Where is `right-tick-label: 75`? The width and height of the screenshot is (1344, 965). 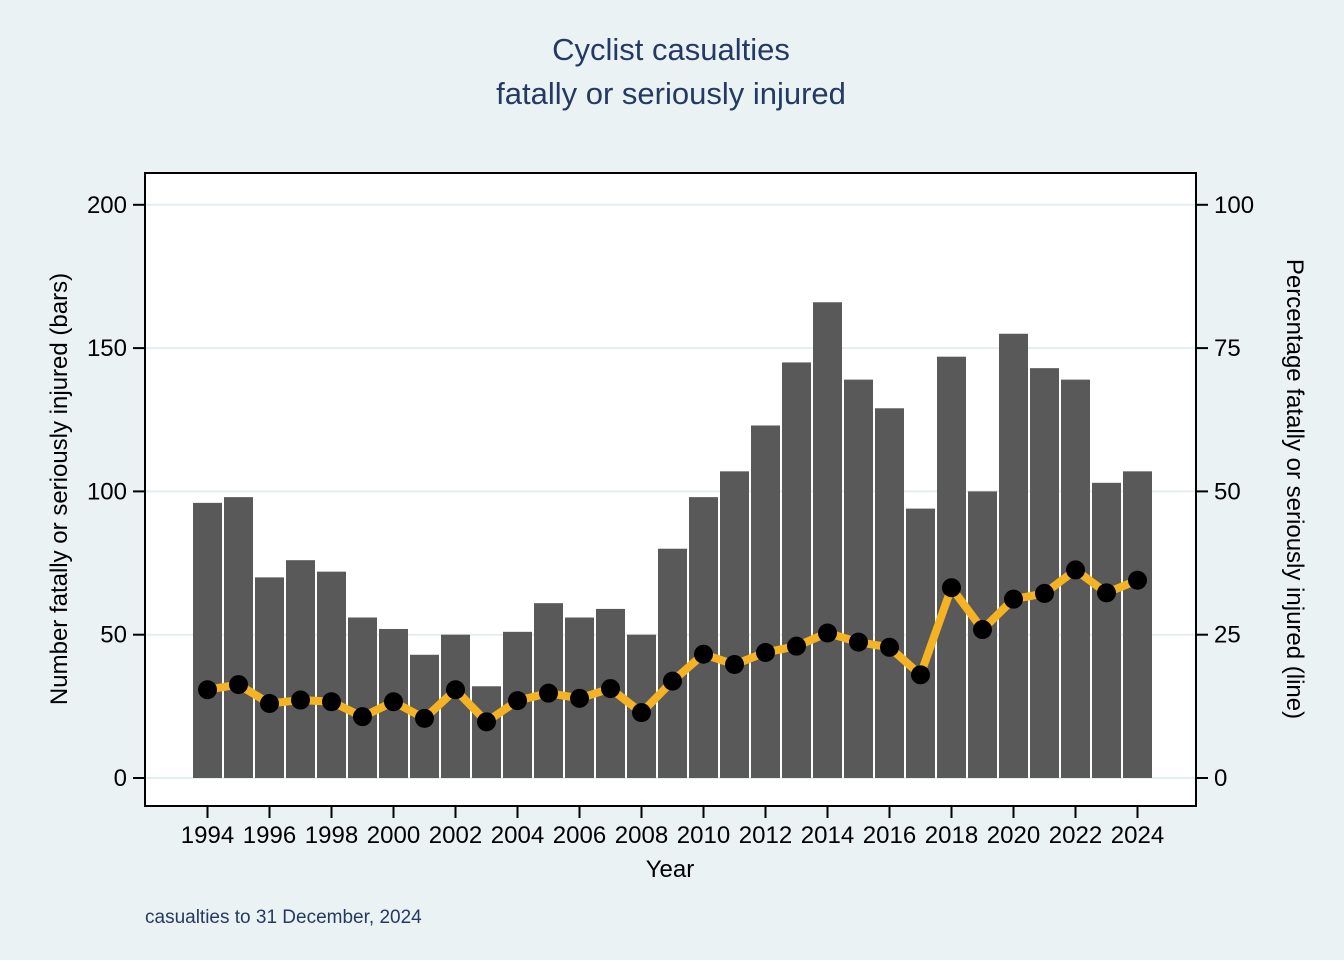
right-tick-label: 75 is located at coordinates (1227, 348).